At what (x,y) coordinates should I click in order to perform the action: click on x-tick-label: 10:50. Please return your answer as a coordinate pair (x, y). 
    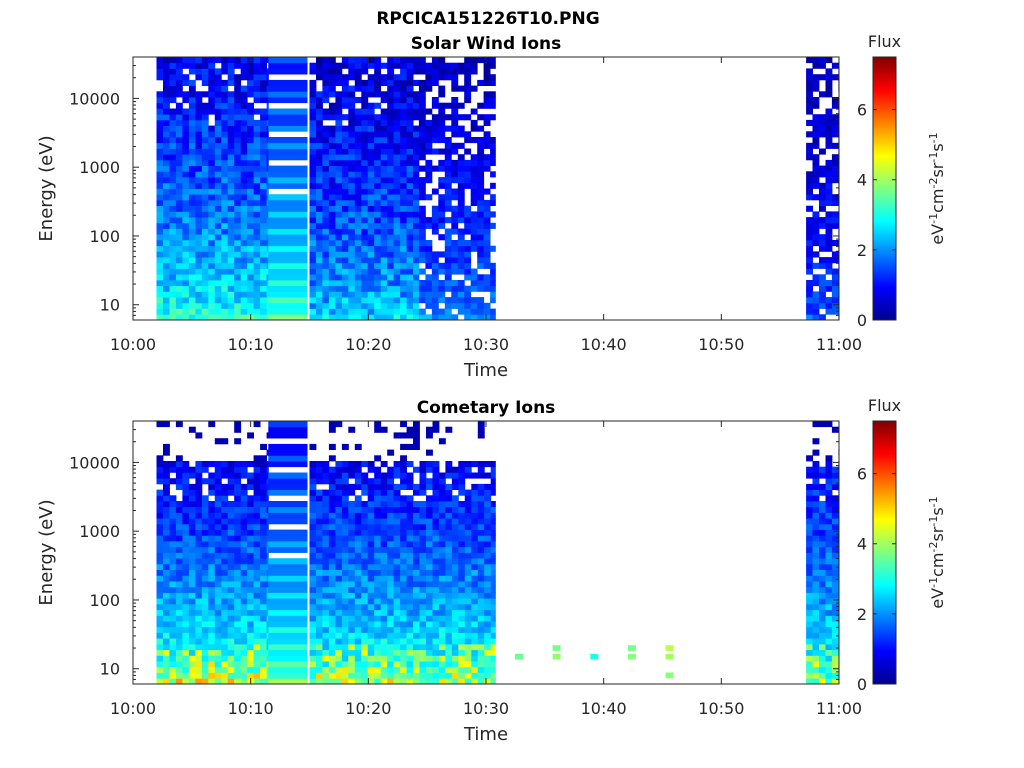
    Looking at the image, I should click on (721, 344).